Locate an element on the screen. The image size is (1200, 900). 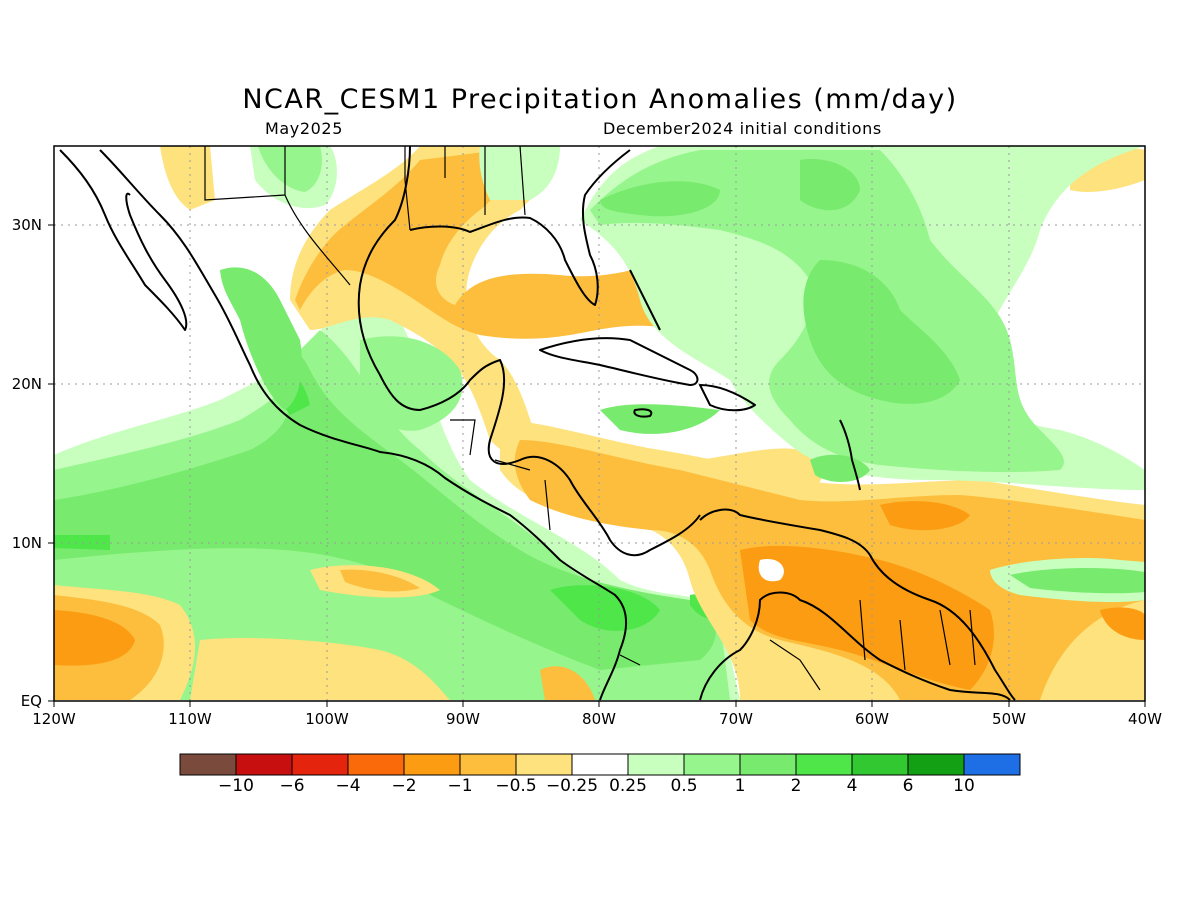
colorbar-label: 0.5 is located at coordinates (684, 786).